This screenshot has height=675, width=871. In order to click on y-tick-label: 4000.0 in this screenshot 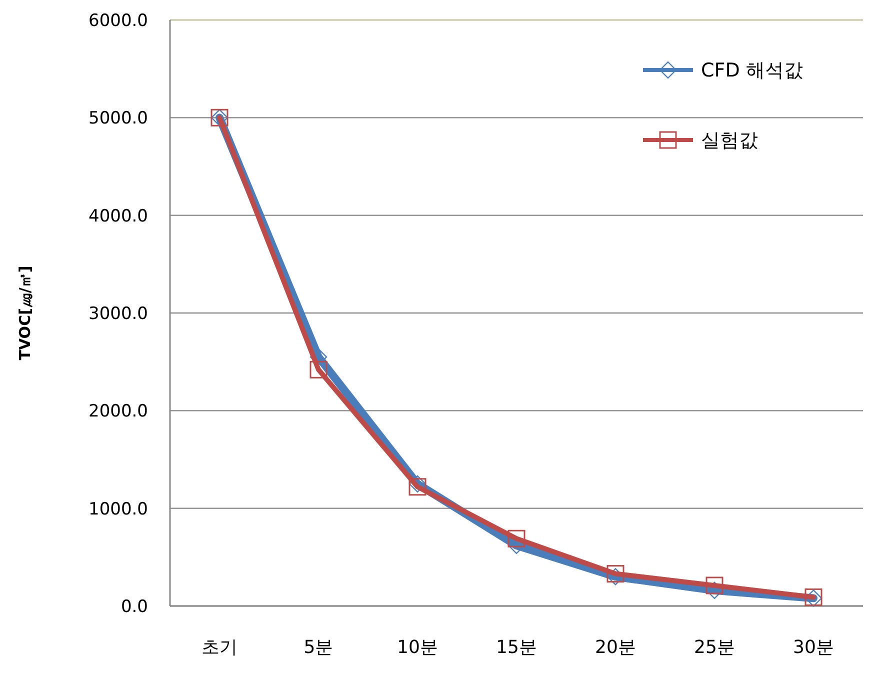, I will do `click(118, 216)`.